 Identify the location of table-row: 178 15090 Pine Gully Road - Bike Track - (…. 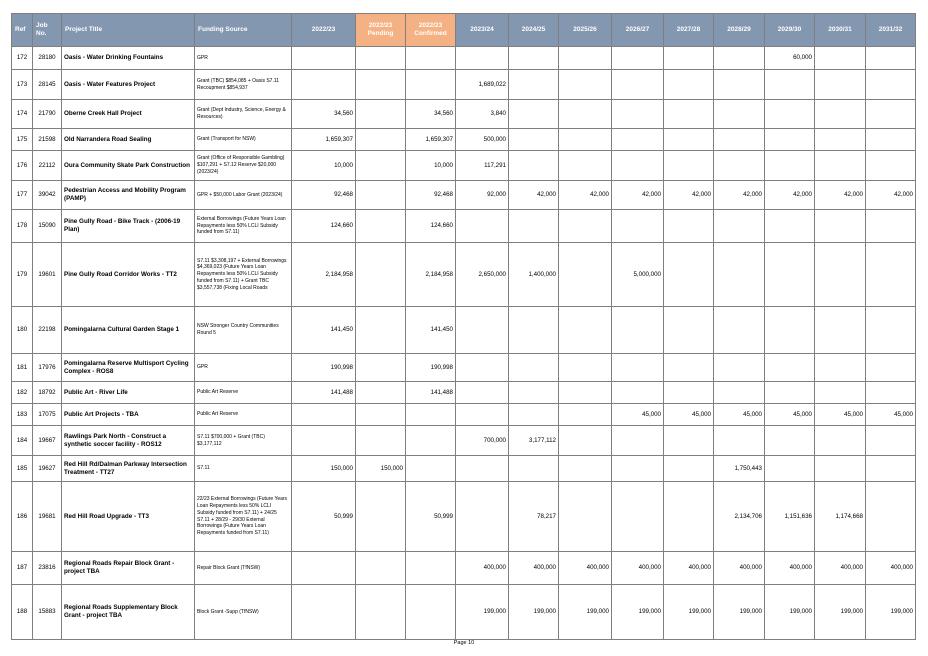
(463, 226).